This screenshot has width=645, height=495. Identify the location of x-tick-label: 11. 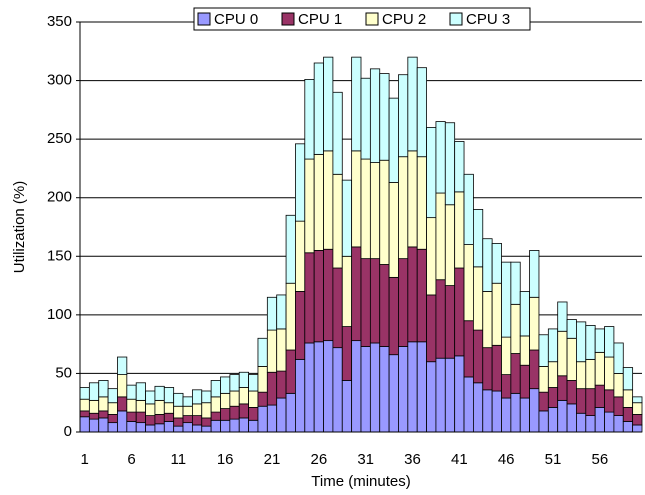
(179, 459).